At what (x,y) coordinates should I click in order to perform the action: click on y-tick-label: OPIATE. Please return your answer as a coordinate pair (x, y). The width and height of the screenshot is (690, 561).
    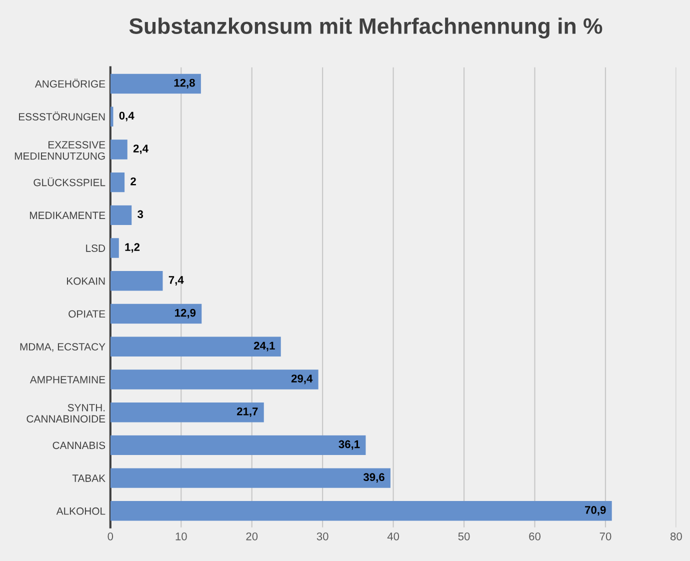
    Looking at the image, I should click on (87, 314).